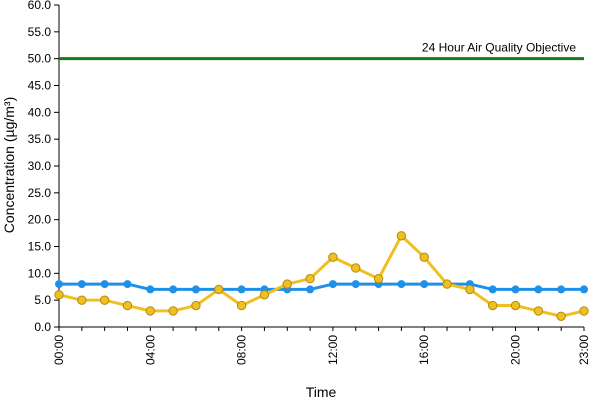 This screenshot has width=600, height=400. I want to click on y-tick-label: 10.0, so click(40, 273).